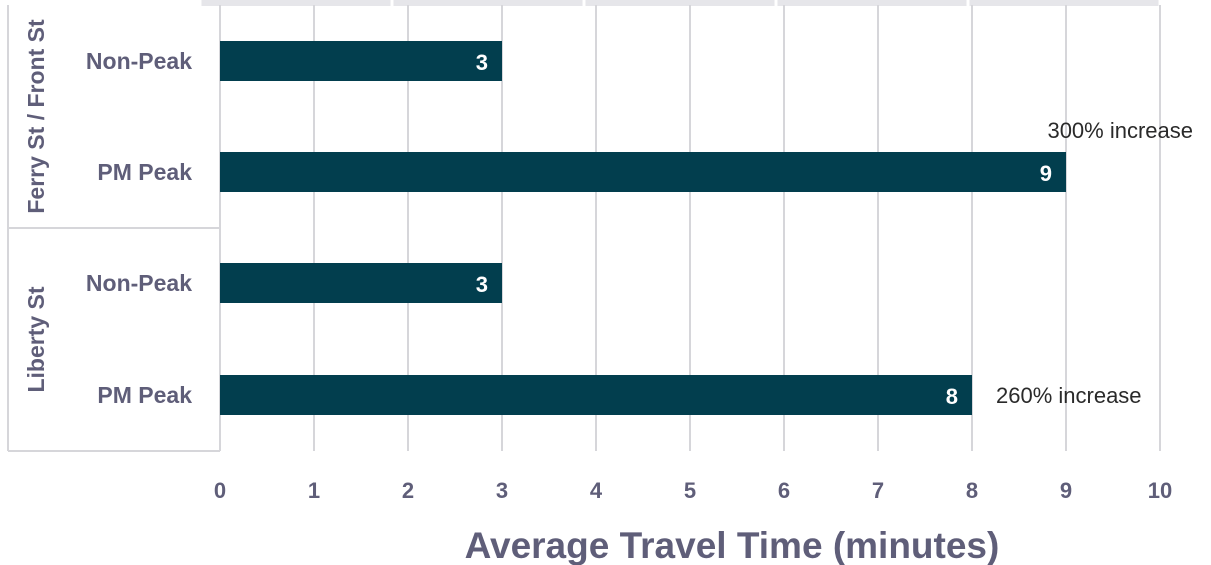 The height and width of the screenshot is (565, 1211). Describe the element at coordinates (502, 490) in the screenshot. I see `x-tick-label: 3` at that location.